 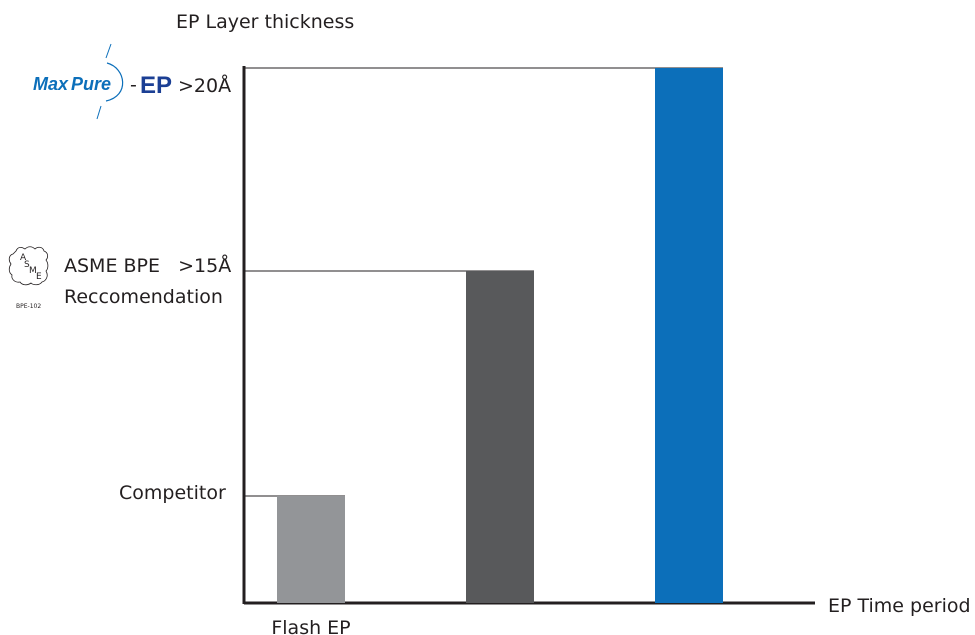 I want to click on svg-text: M, so click(x=33, y=271).